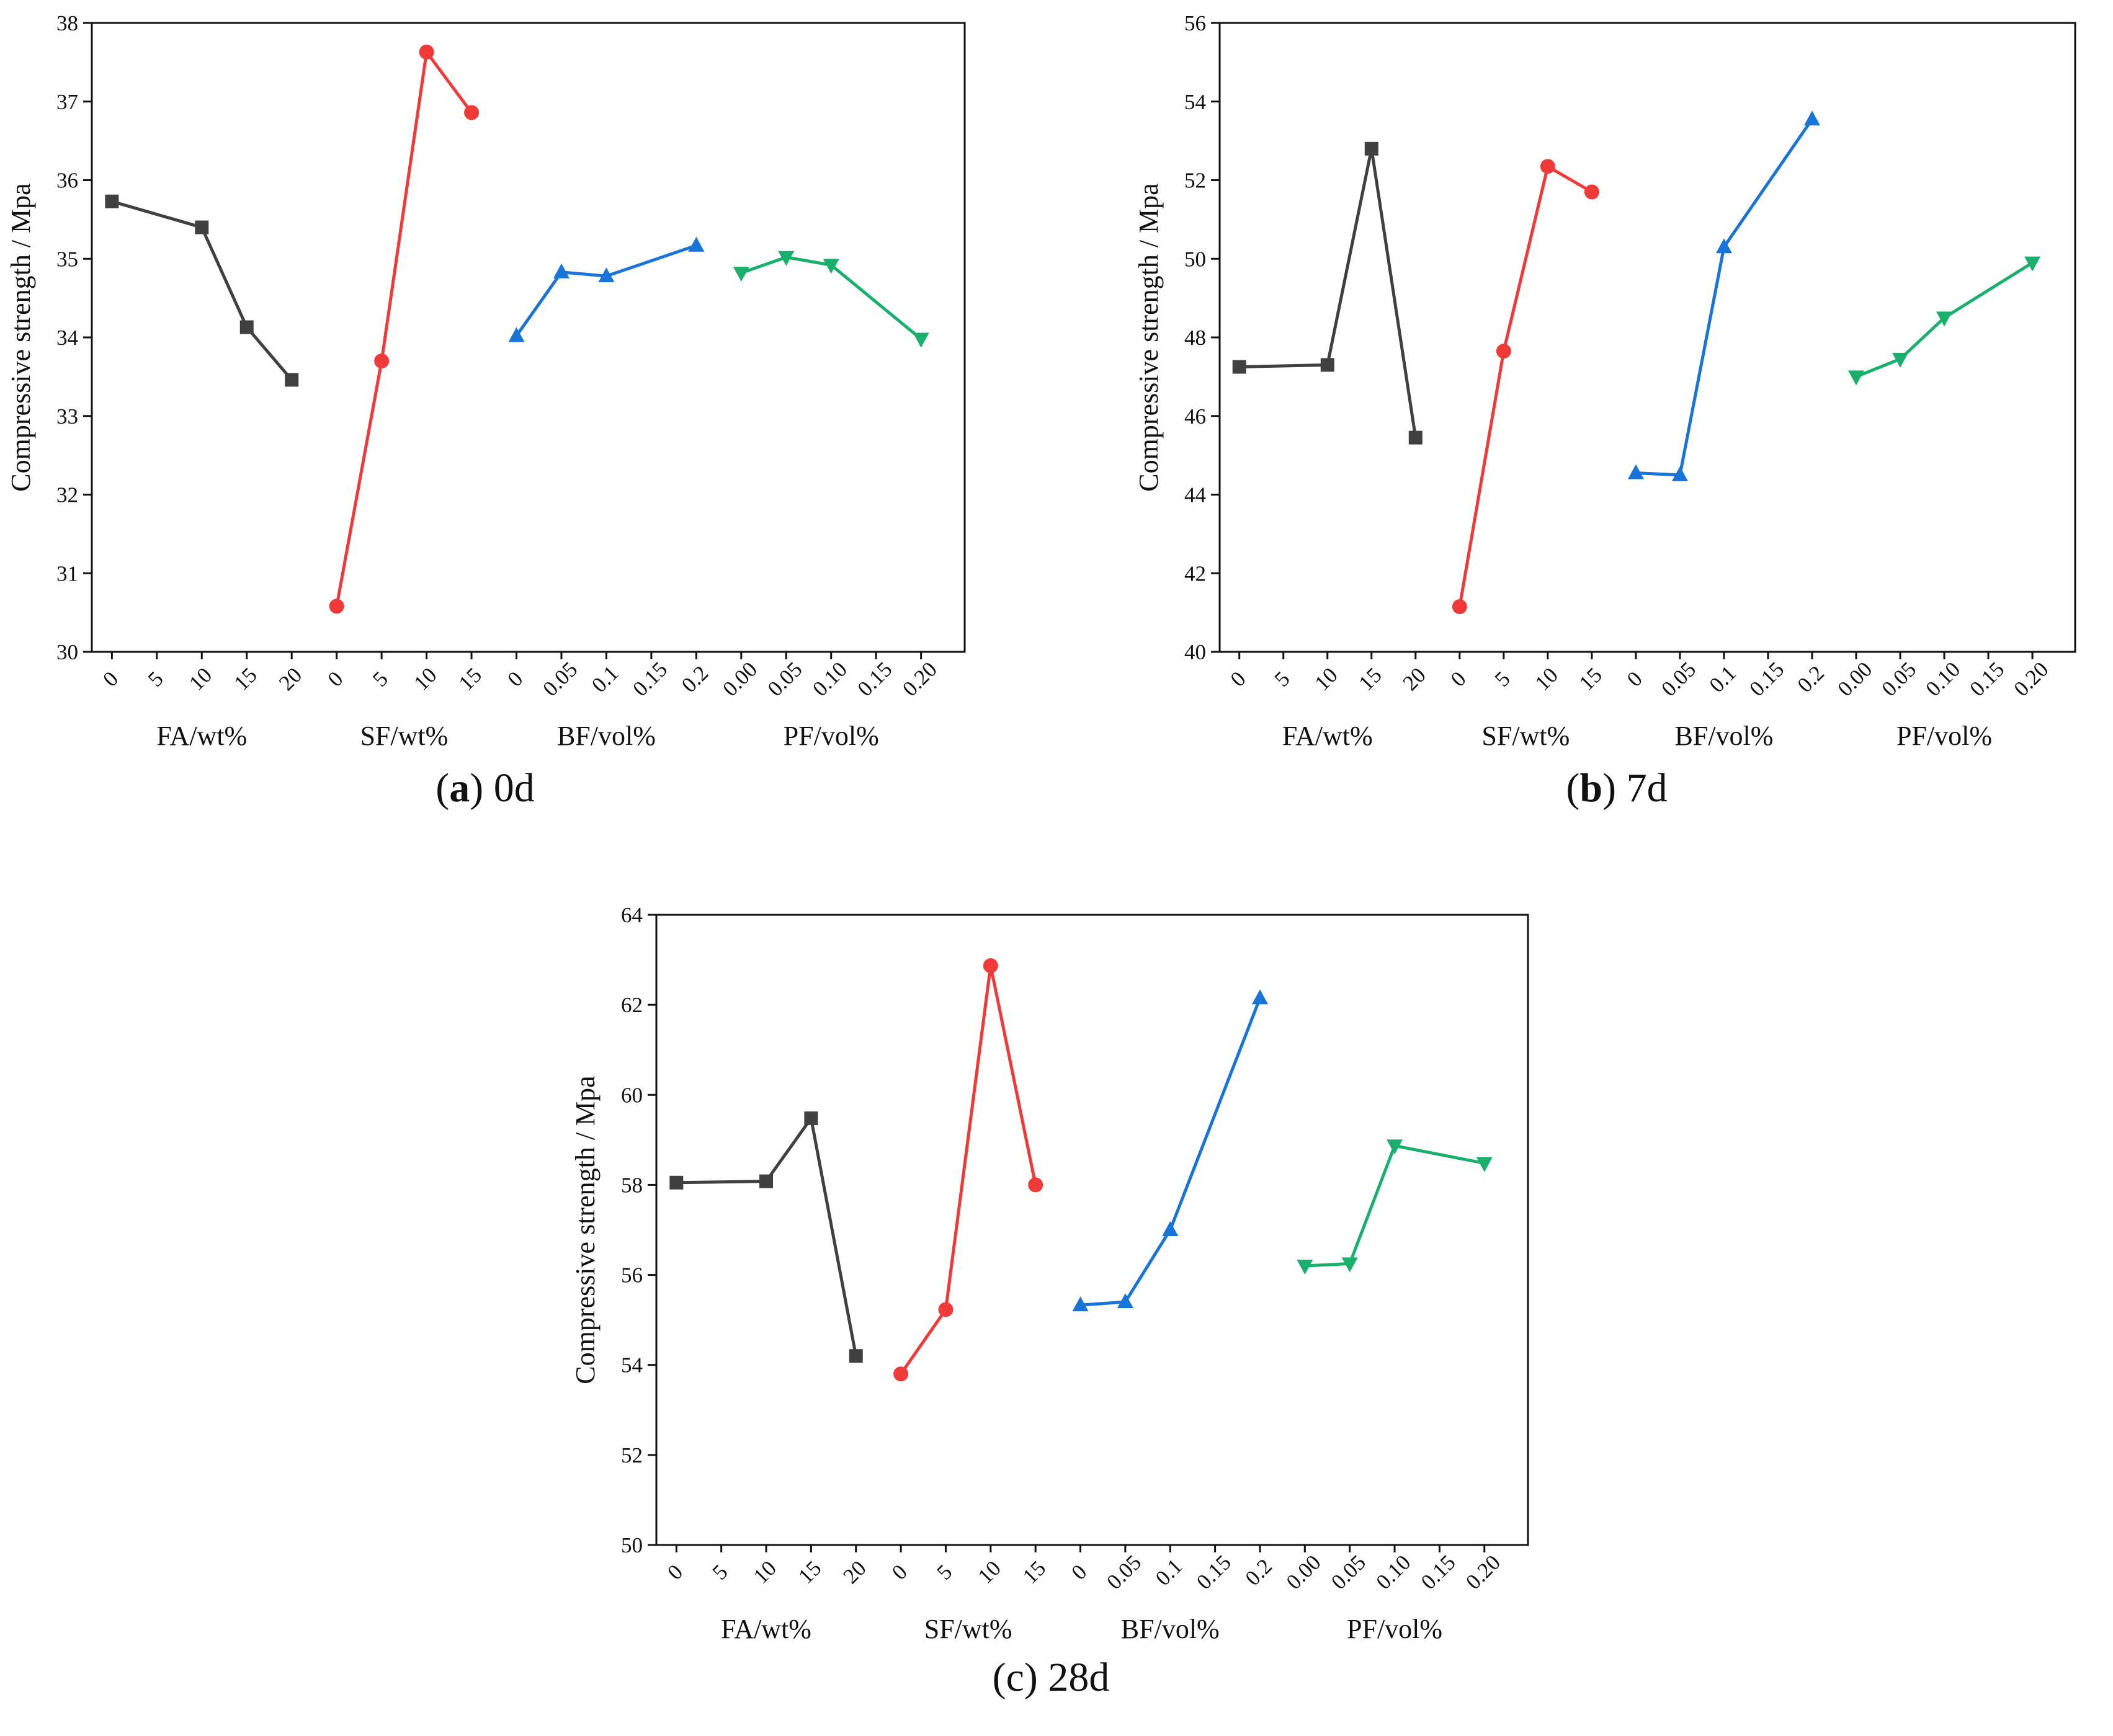 The image size is (2113, 1736). I want to click on y-tick-label: 56, so click(1195, 23).